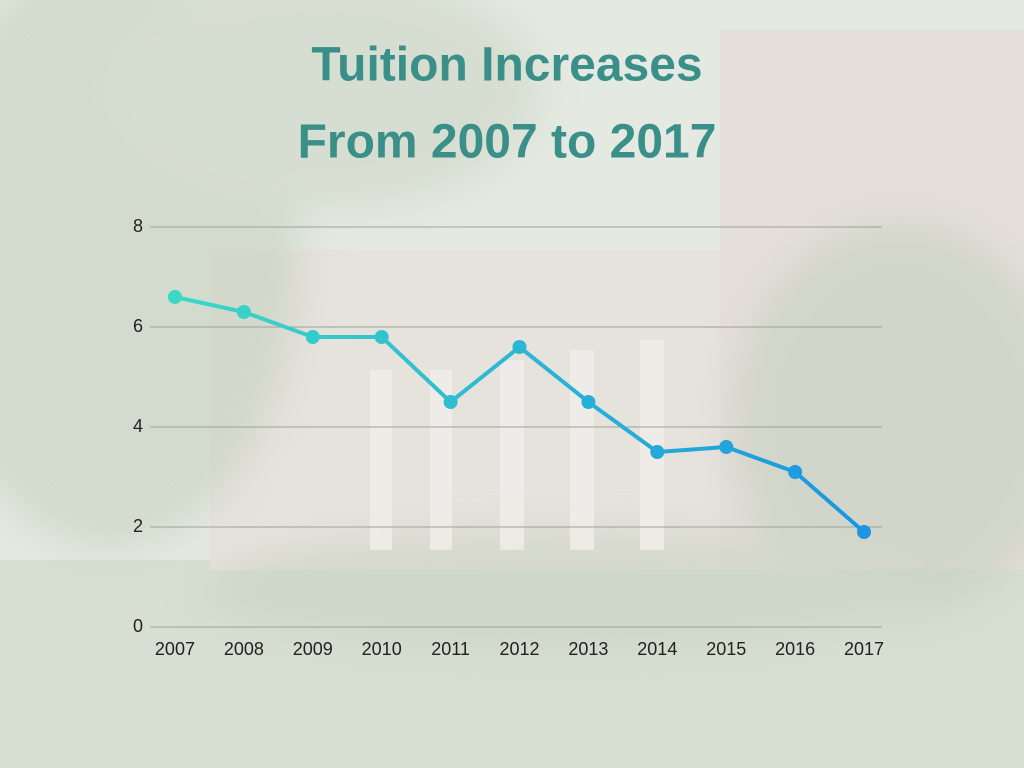 The image size is (1024, 768). What do you see at coordinates (588, 649) in the screenshot?
I see `x-tick-label: 2013` at bounding box center [588, 649].